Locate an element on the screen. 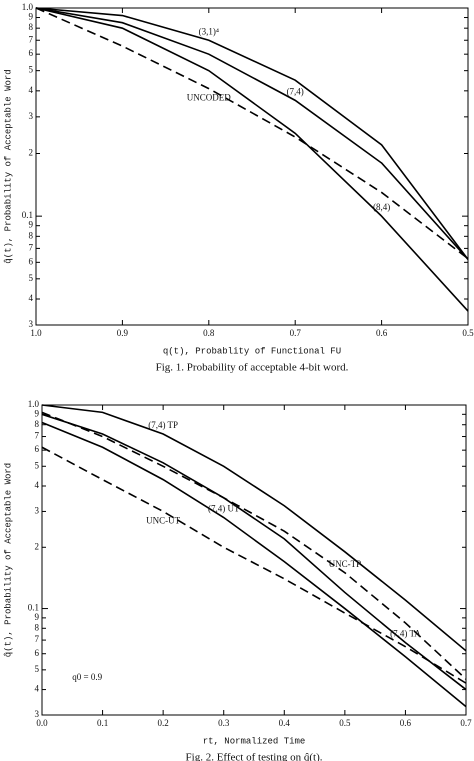  x-tick-label: 1.0 is located at coordinates (36, 333).